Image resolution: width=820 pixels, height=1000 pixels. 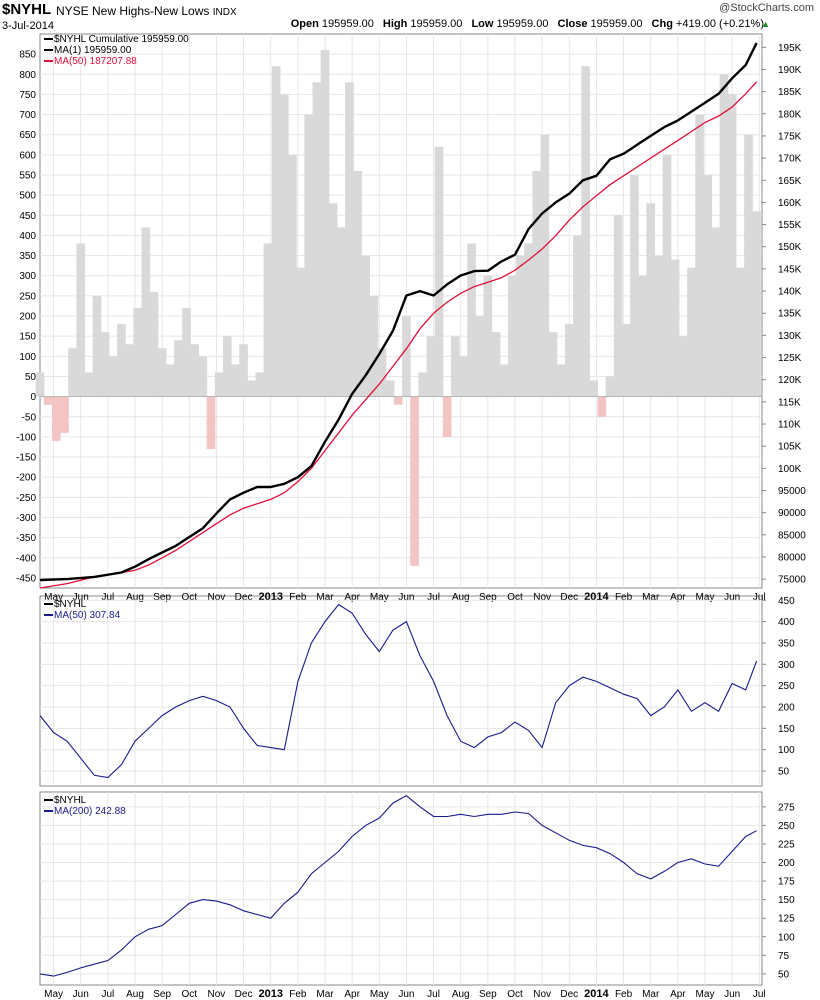 I want to click on x-tick-label: Mar, so click(x=651, y=597).